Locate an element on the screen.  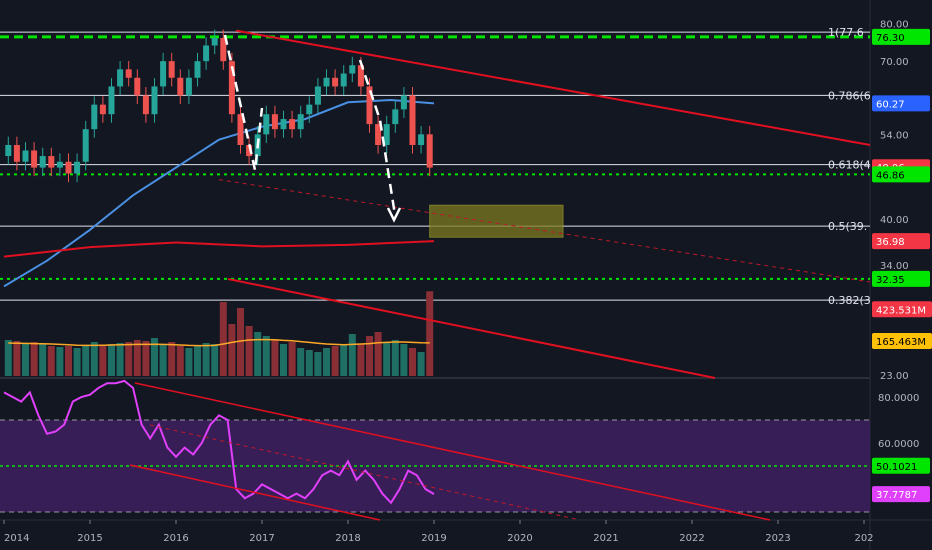
rsi-axis-tick: 80.0000 is located at coordinates (898, 398).